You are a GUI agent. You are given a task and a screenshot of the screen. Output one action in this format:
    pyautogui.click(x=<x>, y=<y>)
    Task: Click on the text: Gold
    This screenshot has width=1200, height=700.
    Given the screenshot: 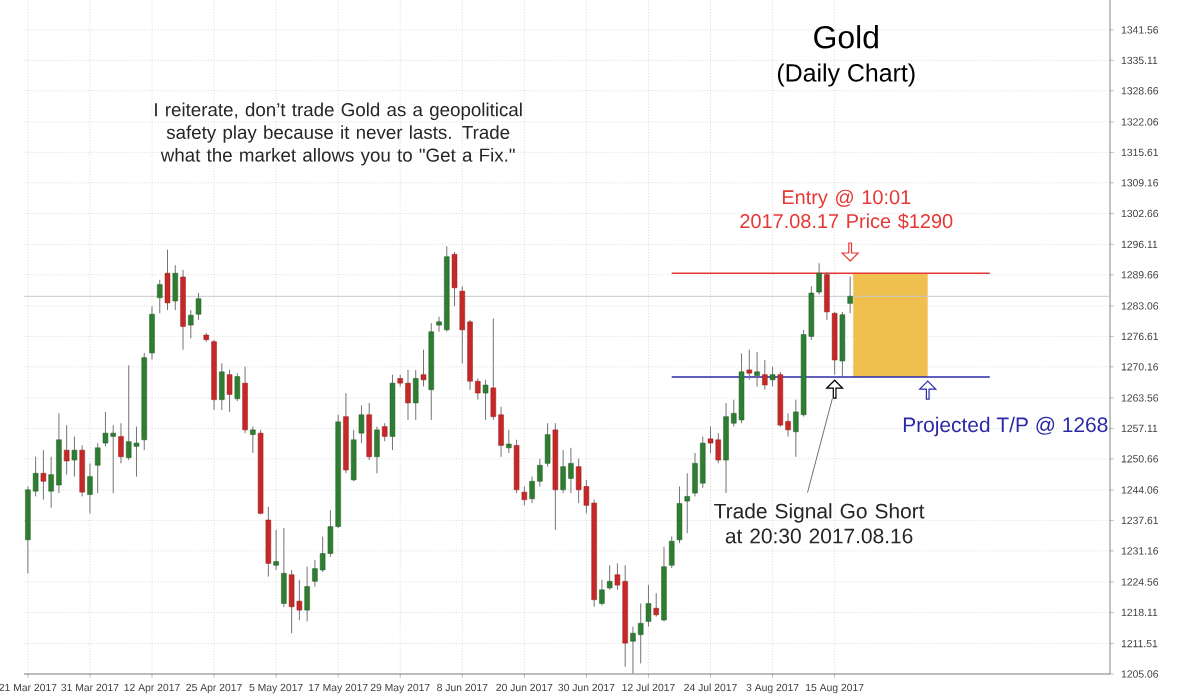 What is the action you would take?
    pyautogui.click(x=846, y=37)
    